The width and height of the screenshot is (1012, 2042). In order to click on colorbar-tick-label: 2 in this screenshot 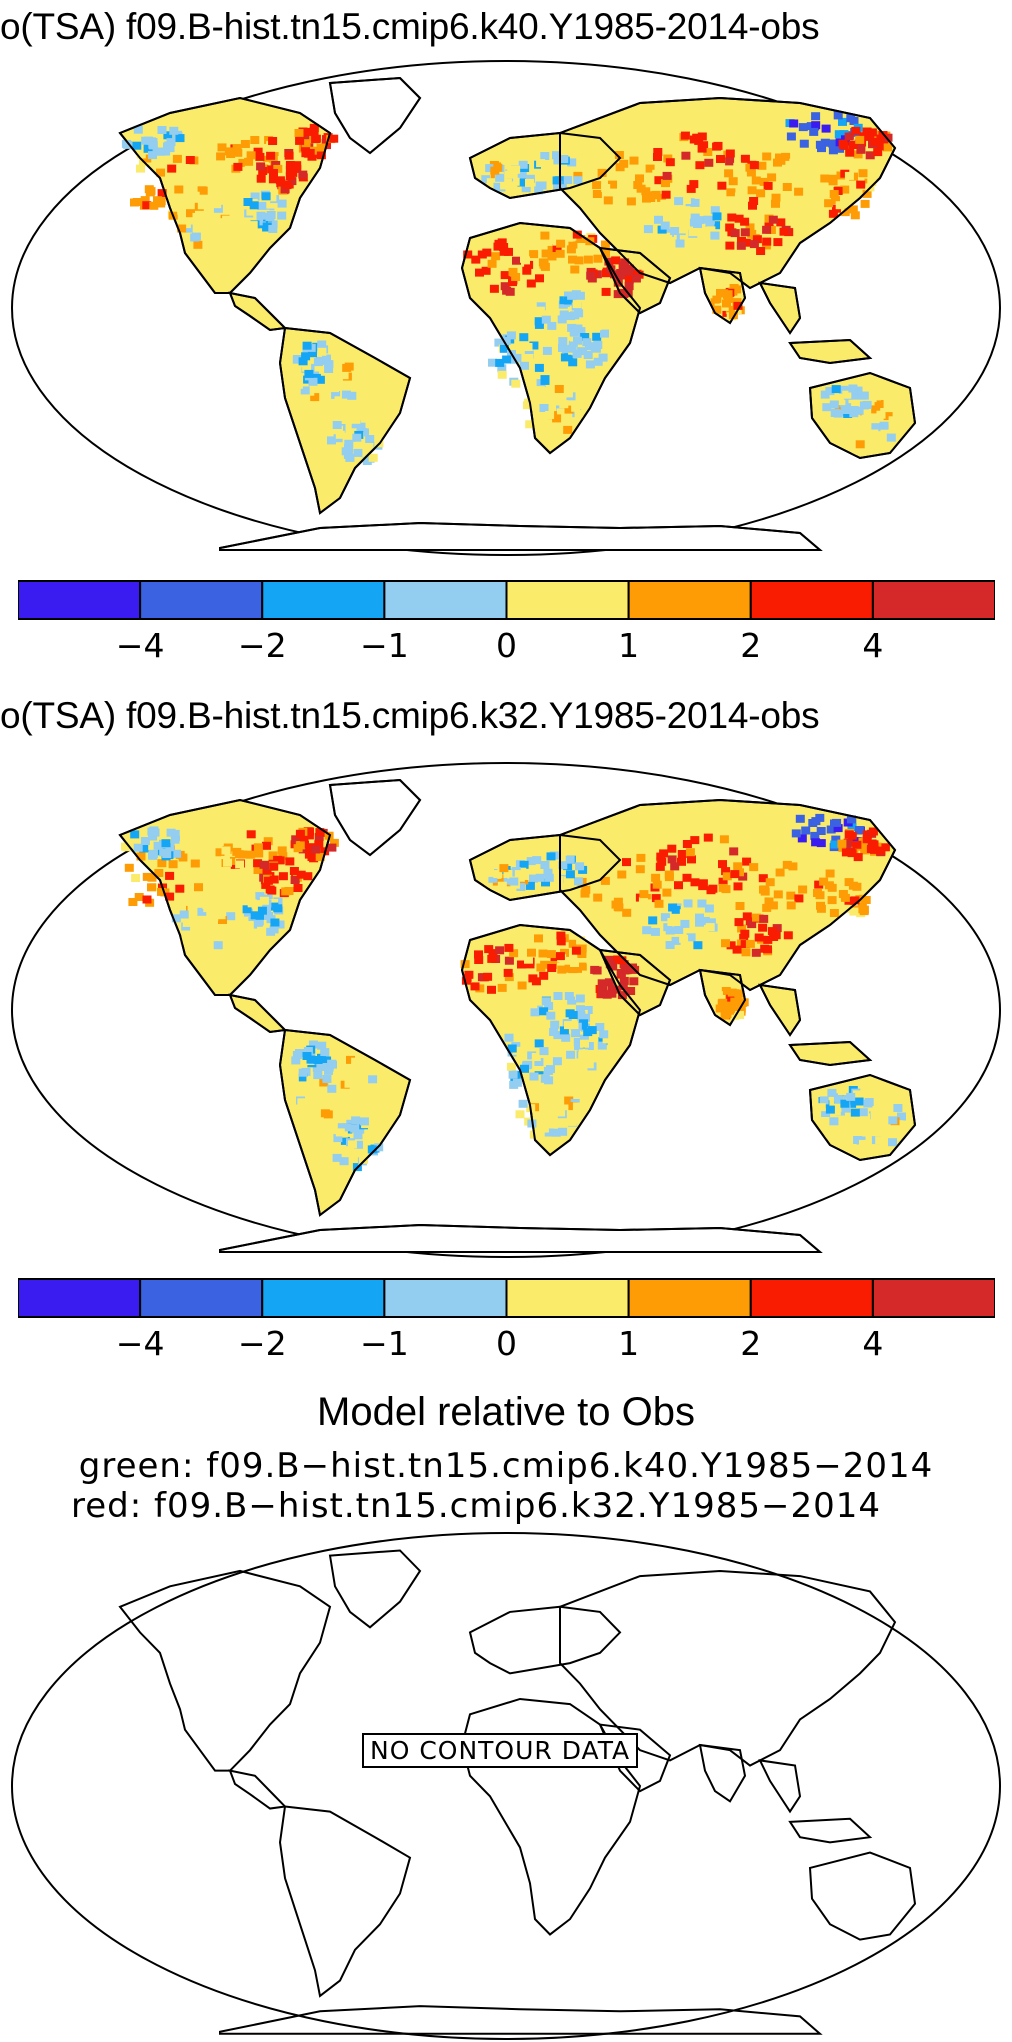, I will do `click(751, 645)`.